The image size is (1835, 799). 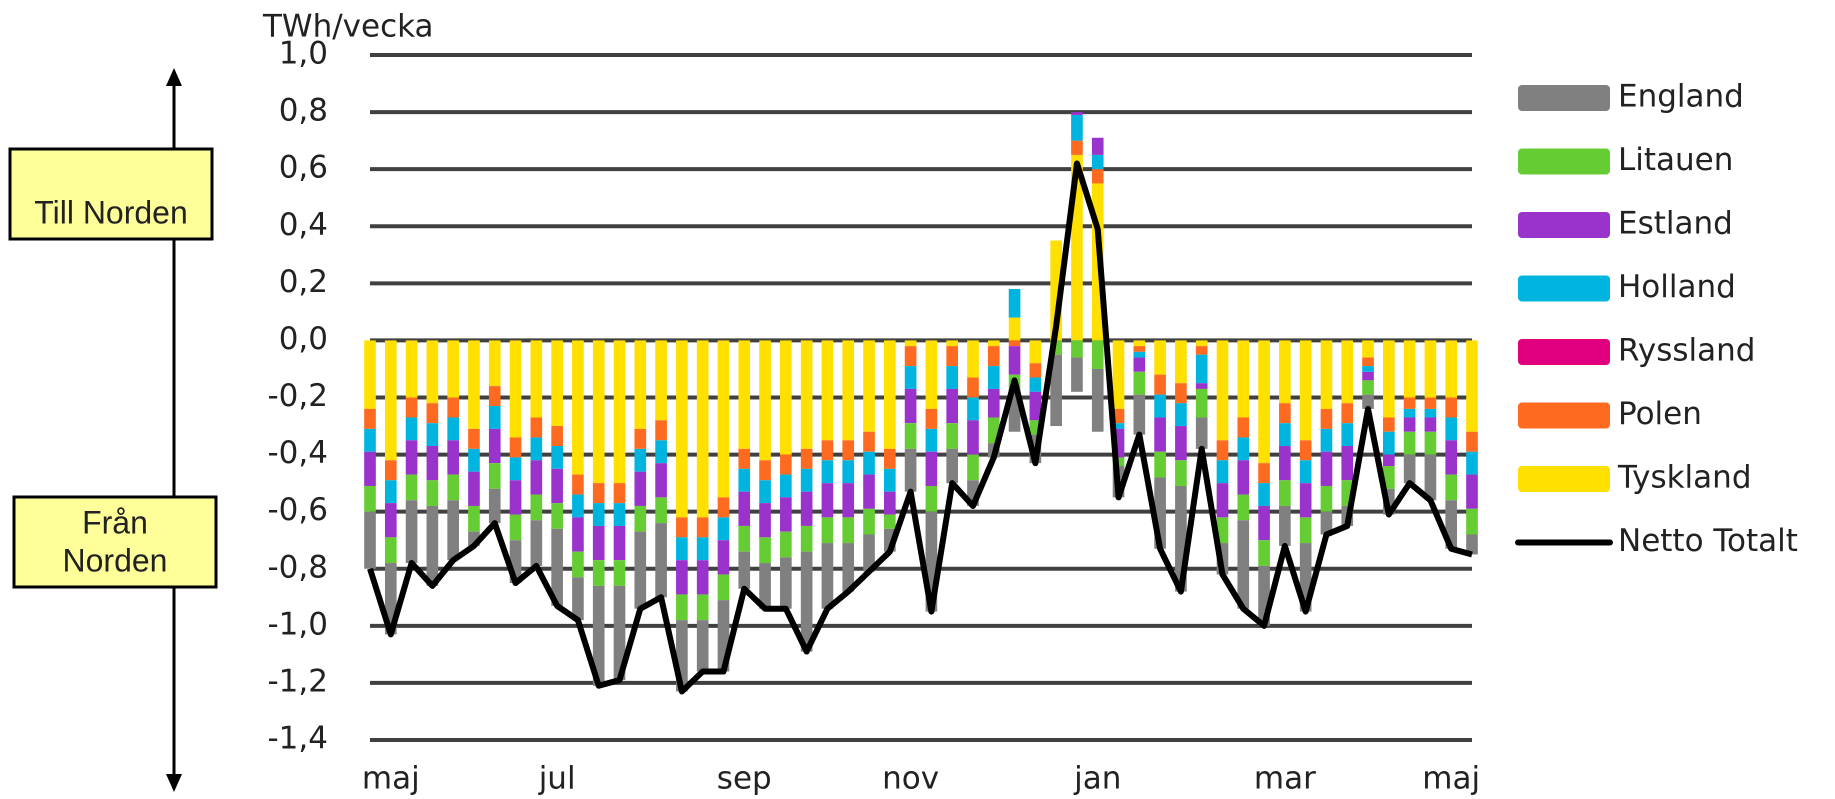 I want to click on legend-swatch, so click(x=1564, y=352).